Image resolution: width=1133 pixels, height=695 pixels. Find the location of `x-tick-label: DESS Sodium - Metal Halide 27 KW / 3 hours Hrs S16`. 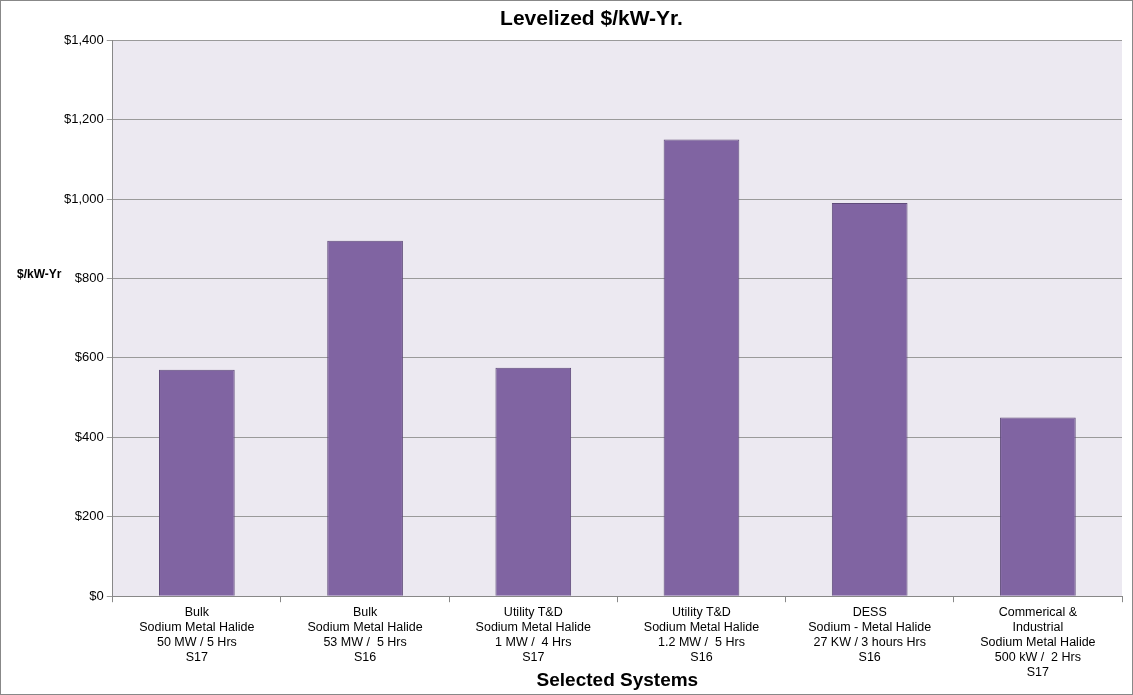

x-tick-label: DESS Sodium - Metal Halide 27 KW / 3 hours Hrs S16 is located at coordinates (870, 635).